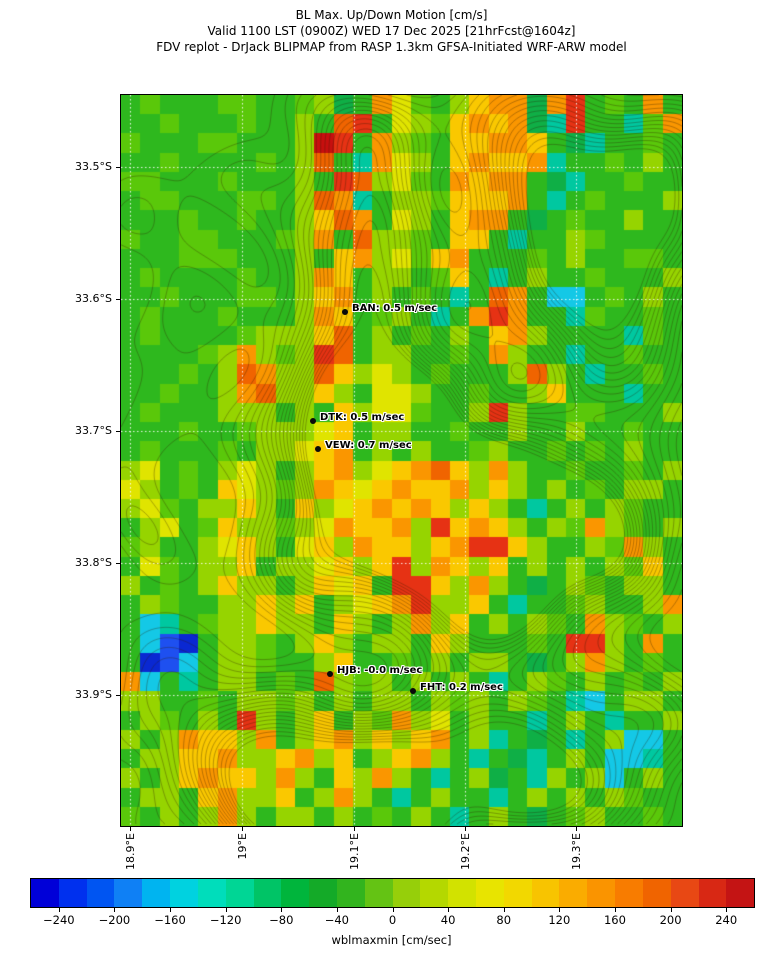 The width and height of the screenshot is (783, 962). I want to click on station-label-FHT: FHT: 0.2 m/sec, so click(461, 687).